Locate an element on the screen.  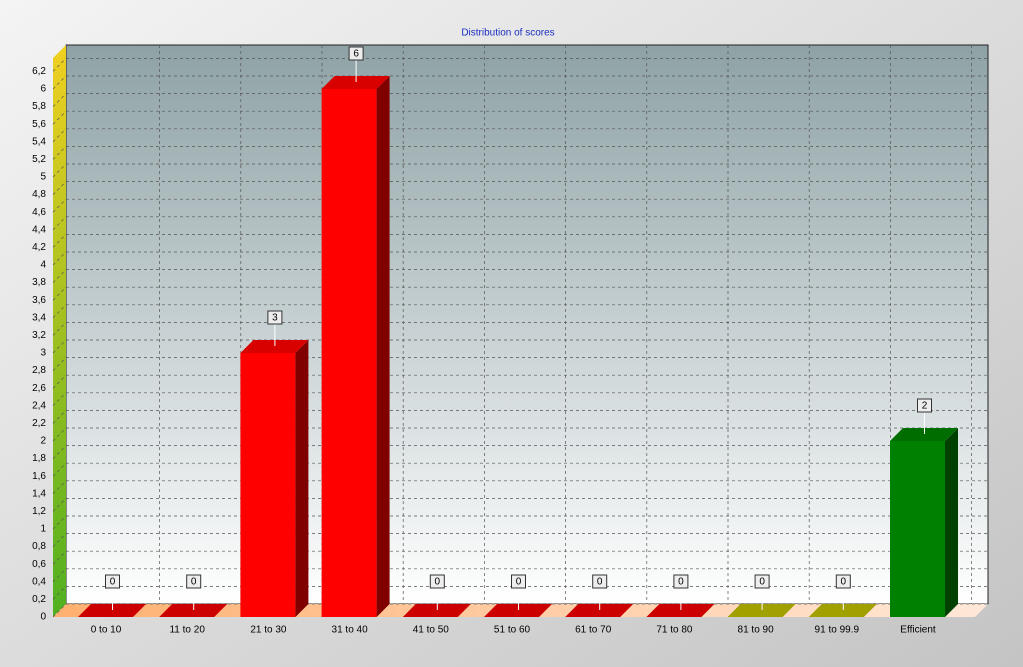
x-tick-label: 71 to 80 is located at coordinates (674, 630).